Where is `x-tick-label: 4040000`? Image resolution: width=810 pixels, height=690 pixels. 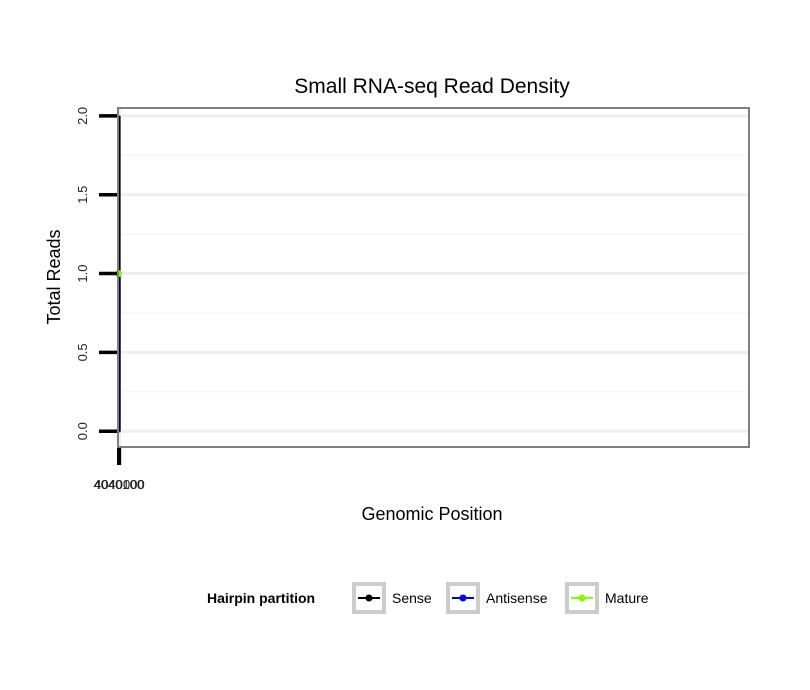
x-tick-label: 4040000 is located at coordinates (119, 484).